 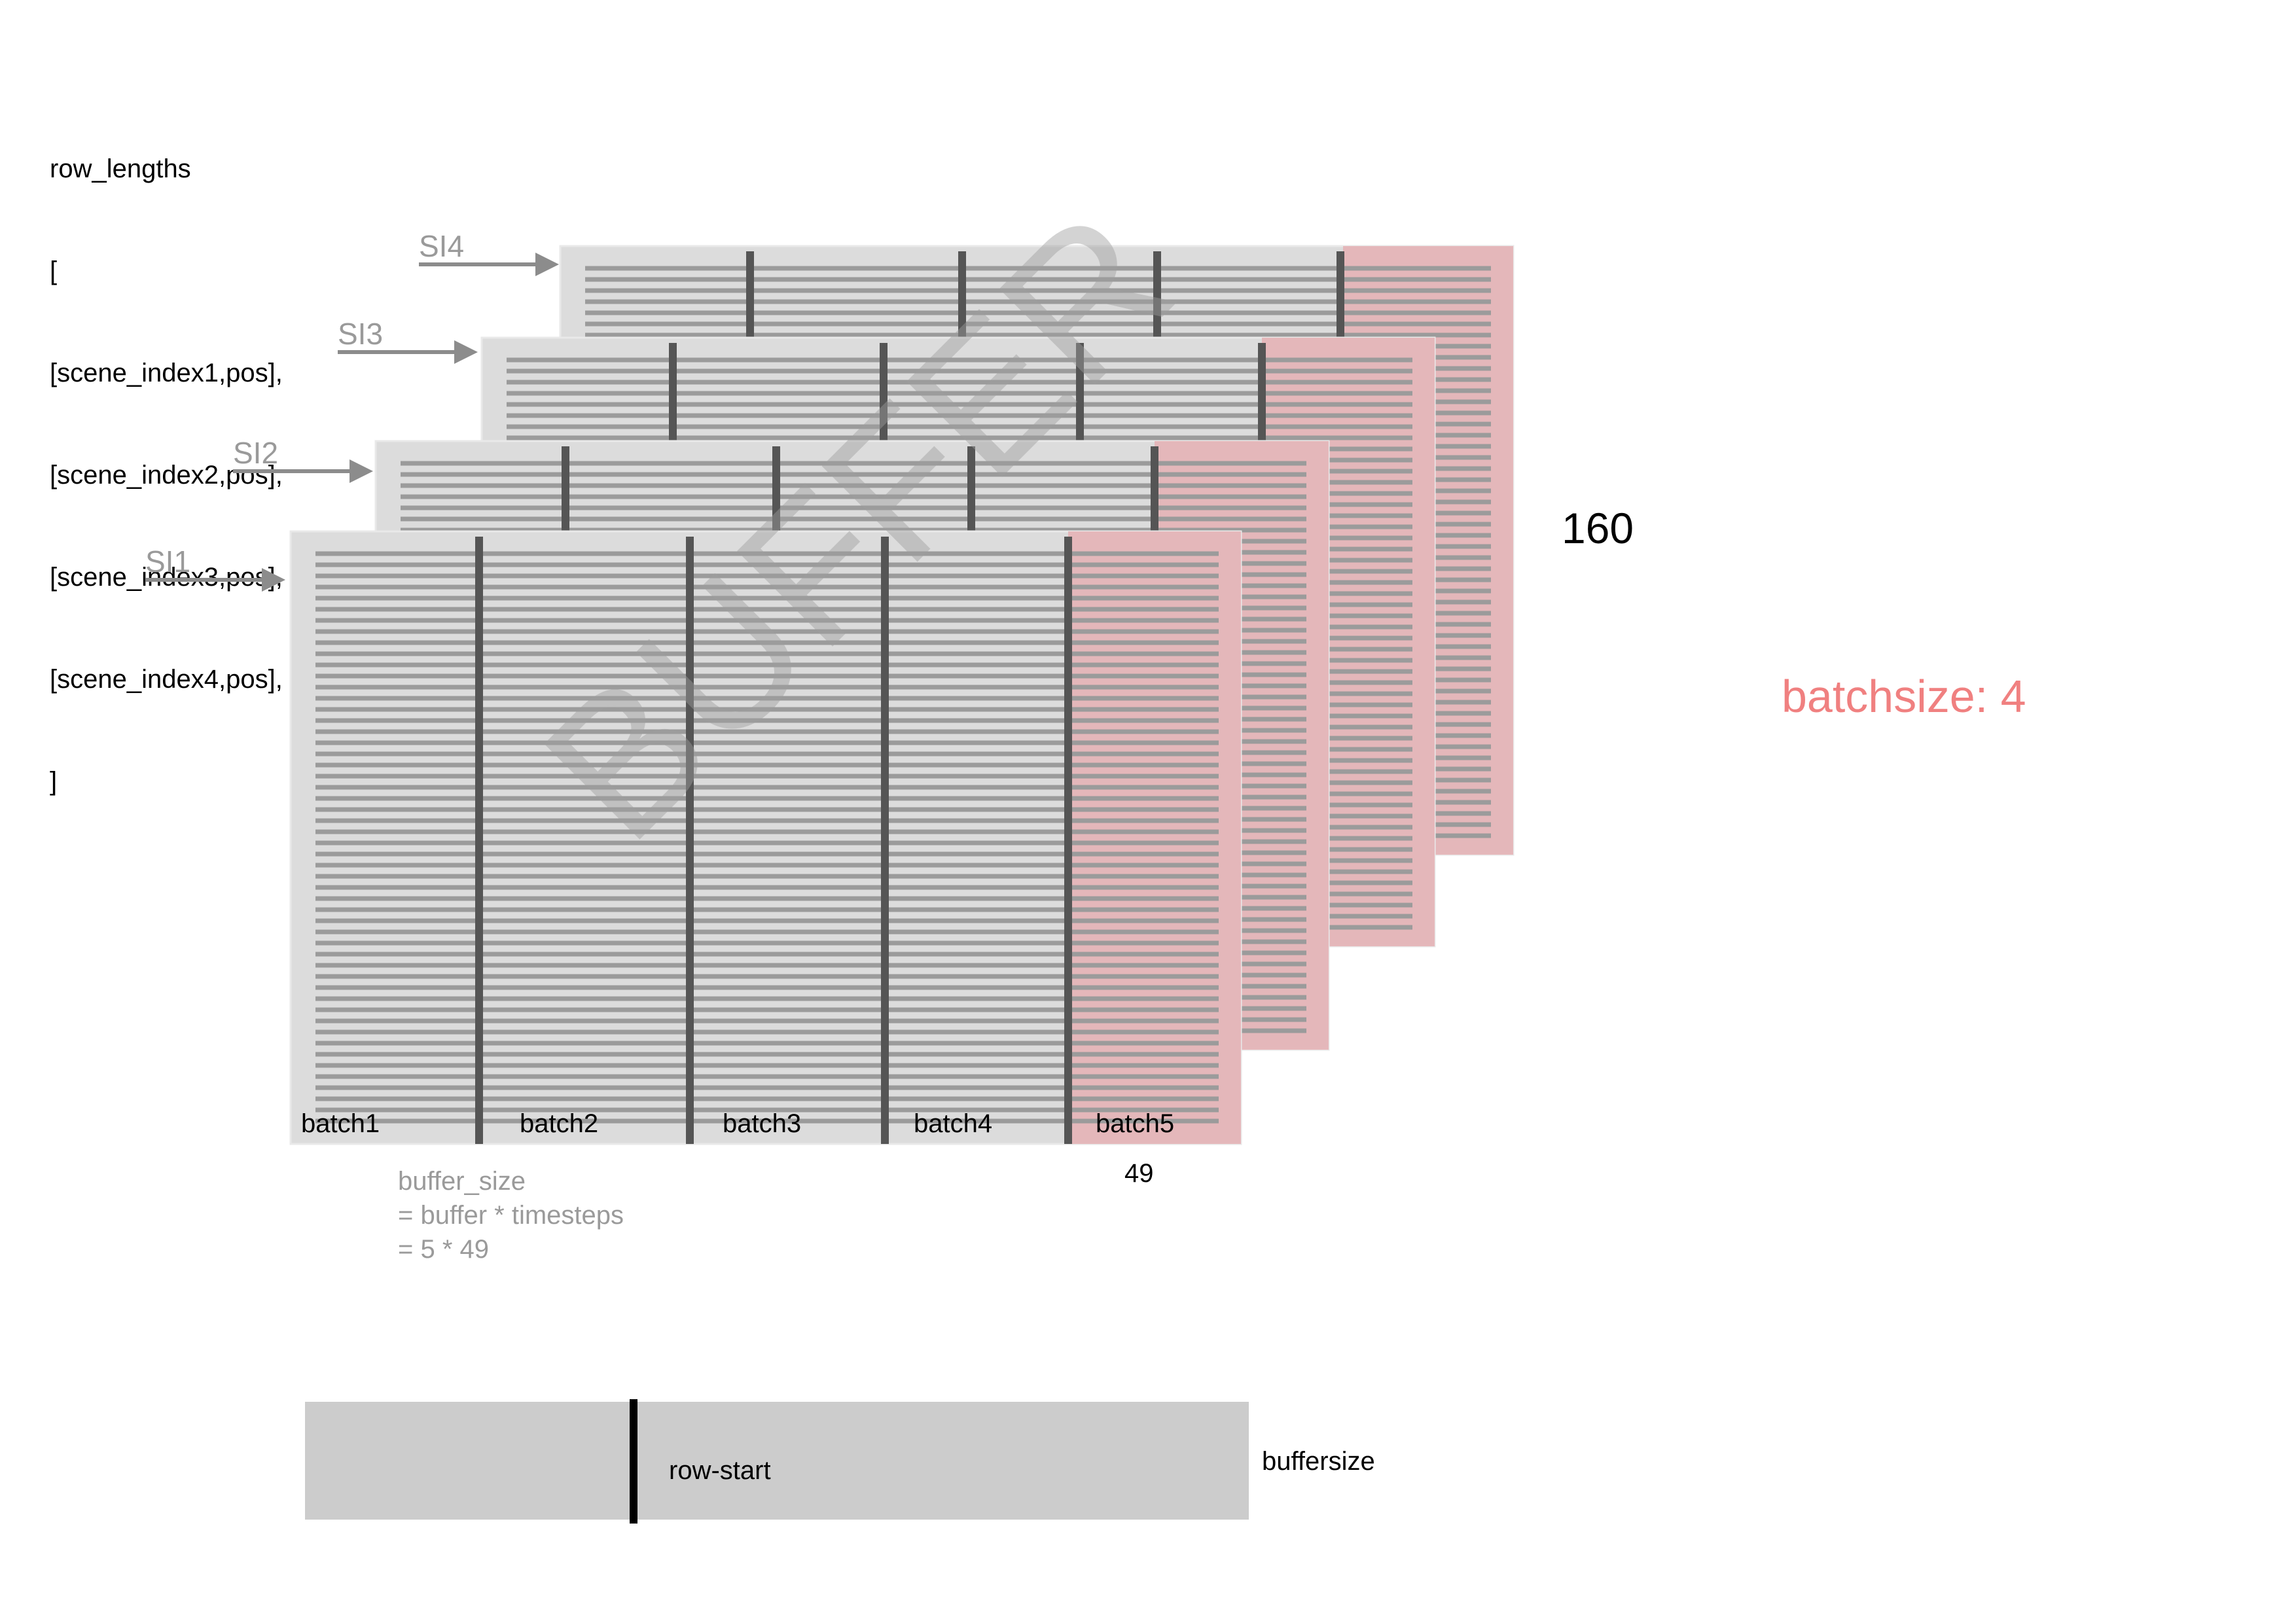 I want to click on arrowhead-si1, so click(x=273, y=580).